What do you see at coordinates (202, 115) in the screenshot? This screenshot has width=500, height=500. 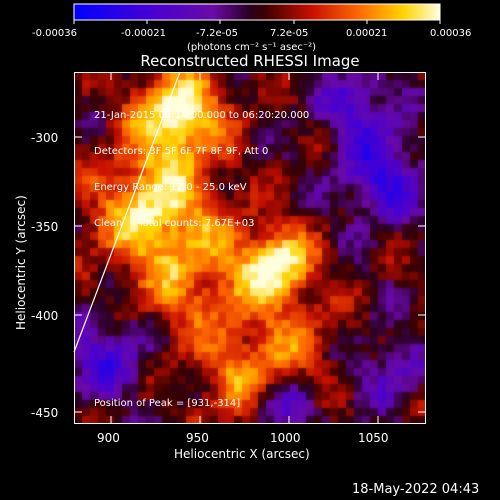 I see `info-time-range: 21-Jan-2015 06:14:00.000 to 06:20:20.000` at bounding box center [202, 115].